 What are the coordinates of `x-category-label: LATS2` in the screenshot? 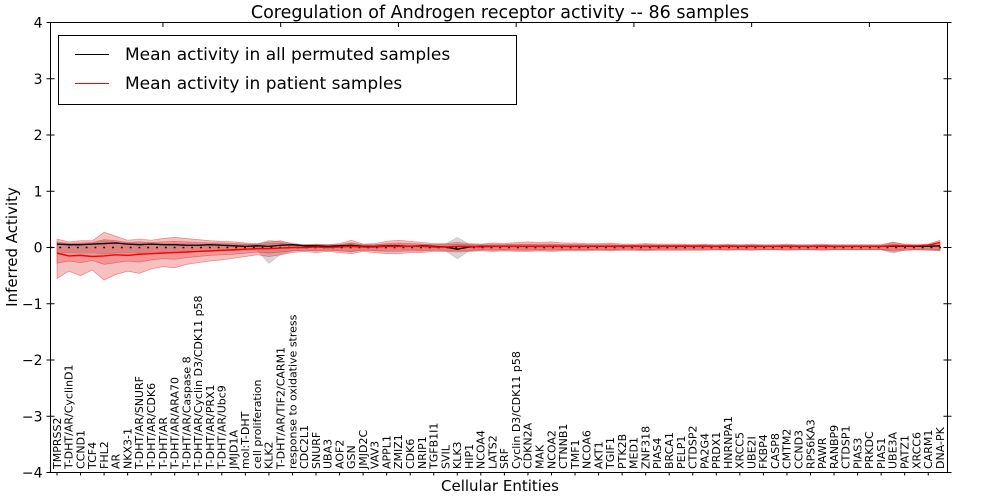 It's located at (492, 452).